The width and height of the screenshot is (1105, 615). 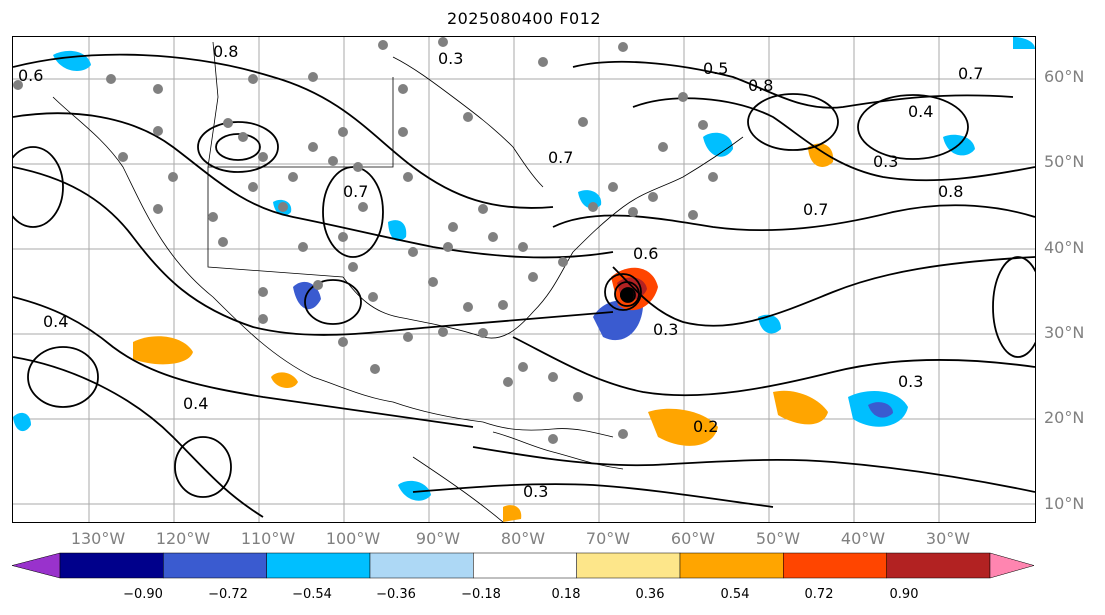 What do you see at coordinates (627, 295) in the screenshot?
I see `storm-center-marker` at bounding box center [627, 295].